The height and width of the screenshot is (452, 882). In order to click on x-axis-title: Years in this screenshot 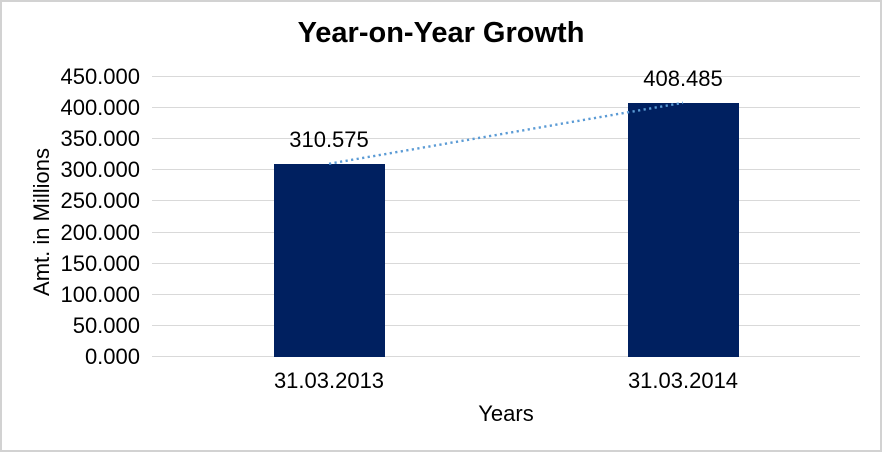, I will do `click(506, 413)`.